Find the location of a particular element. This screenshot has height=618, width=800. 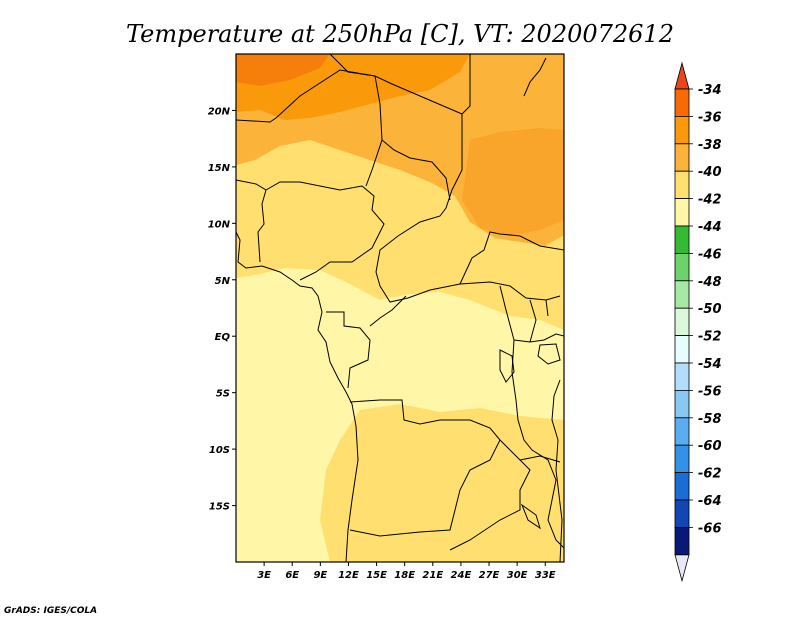

border-f is located at coordinates (416, 170).